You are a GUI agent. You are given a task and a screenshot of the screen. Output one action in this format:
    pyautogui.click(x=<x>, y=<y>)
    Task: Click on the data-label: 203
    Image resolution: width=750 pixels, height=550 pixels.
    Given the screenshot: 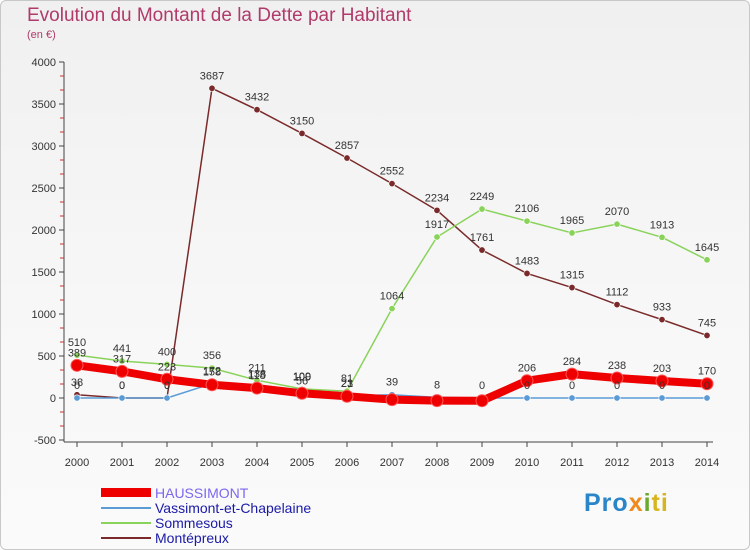 What is the action you would take?
    pyautogui.click(x=662, y=369)
    